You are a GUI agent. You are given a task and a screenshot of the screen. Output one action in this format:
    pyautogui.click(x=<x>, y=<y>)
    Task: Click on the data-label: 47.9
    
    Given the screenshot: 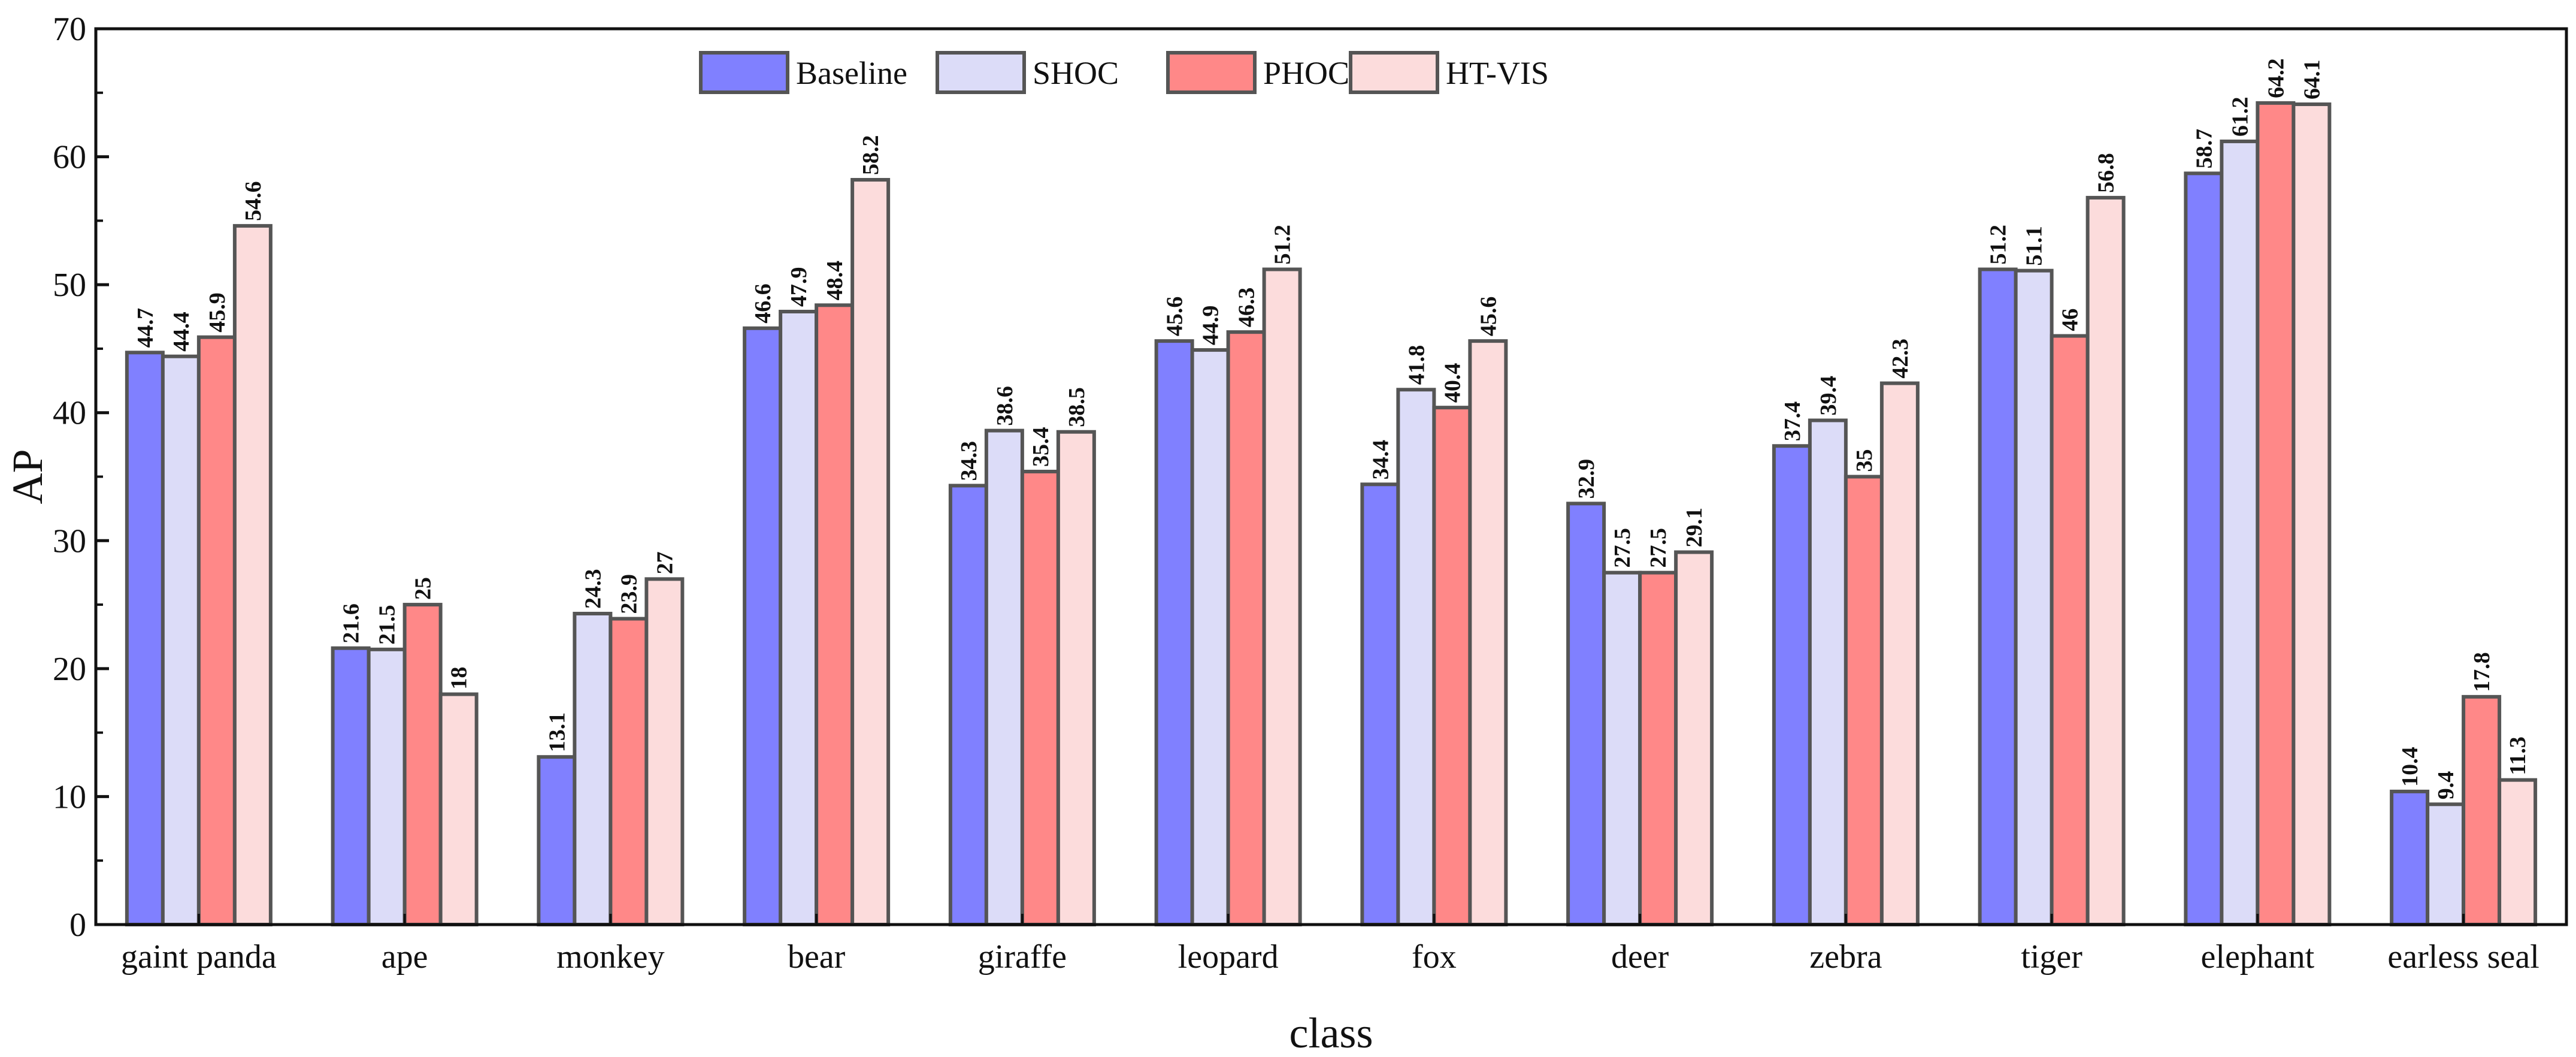 What is the action you would take?
    pyautogui.click(x=799, y=287)
    